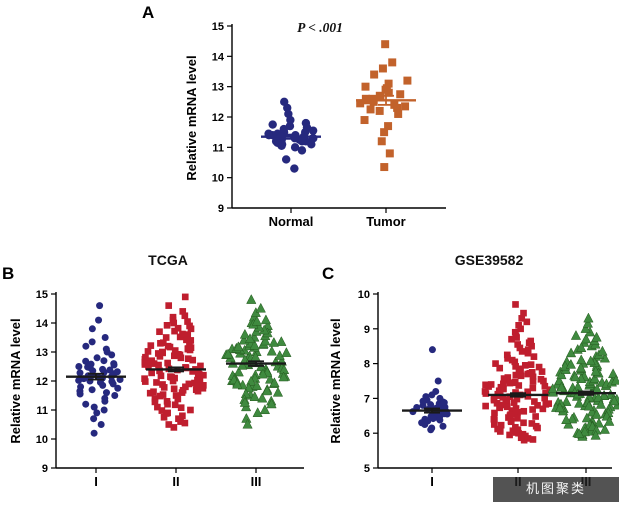  I want to click on panel-b-title: TCGA, so click(168, 260).